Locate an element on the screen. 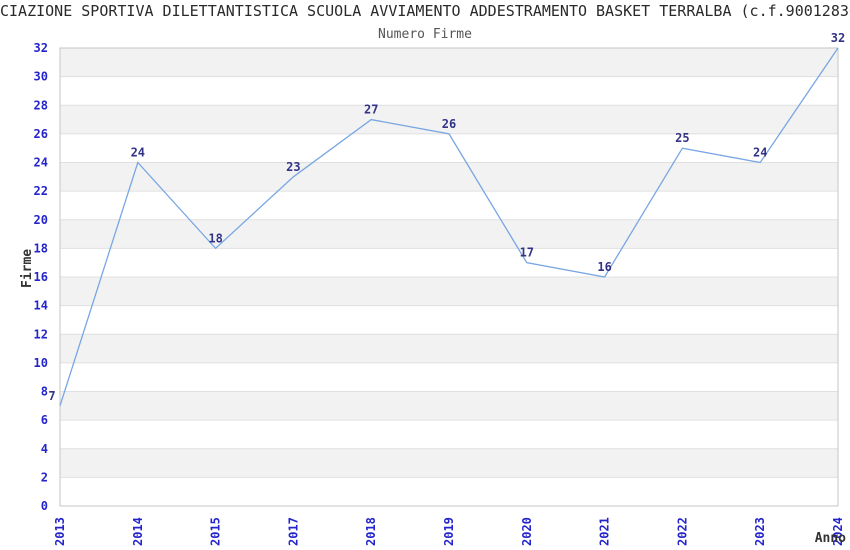 The height and width of the screenshot is (550, 850). y-tick-label: 8 is located at coordinates (44, 392).